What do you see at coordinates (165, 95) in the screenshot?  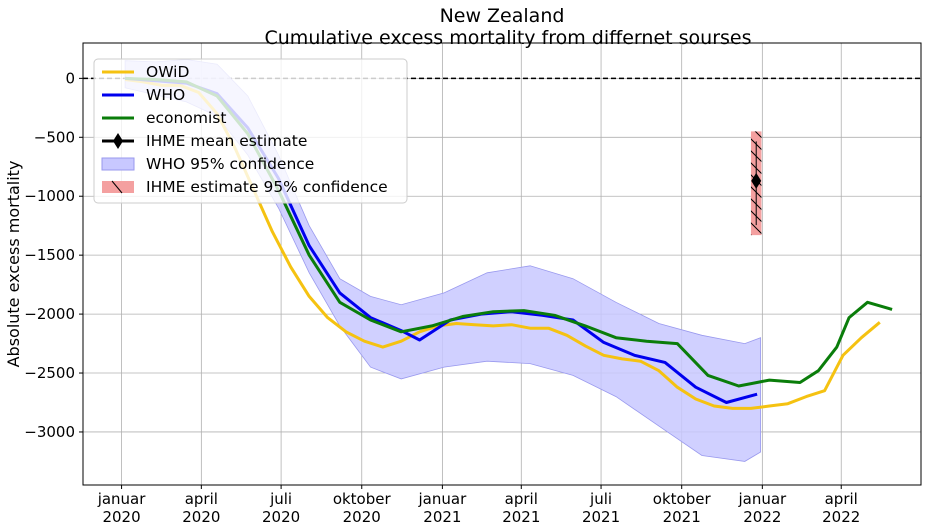 I see `legend-label: WHO` at bounding box center [165, 95].